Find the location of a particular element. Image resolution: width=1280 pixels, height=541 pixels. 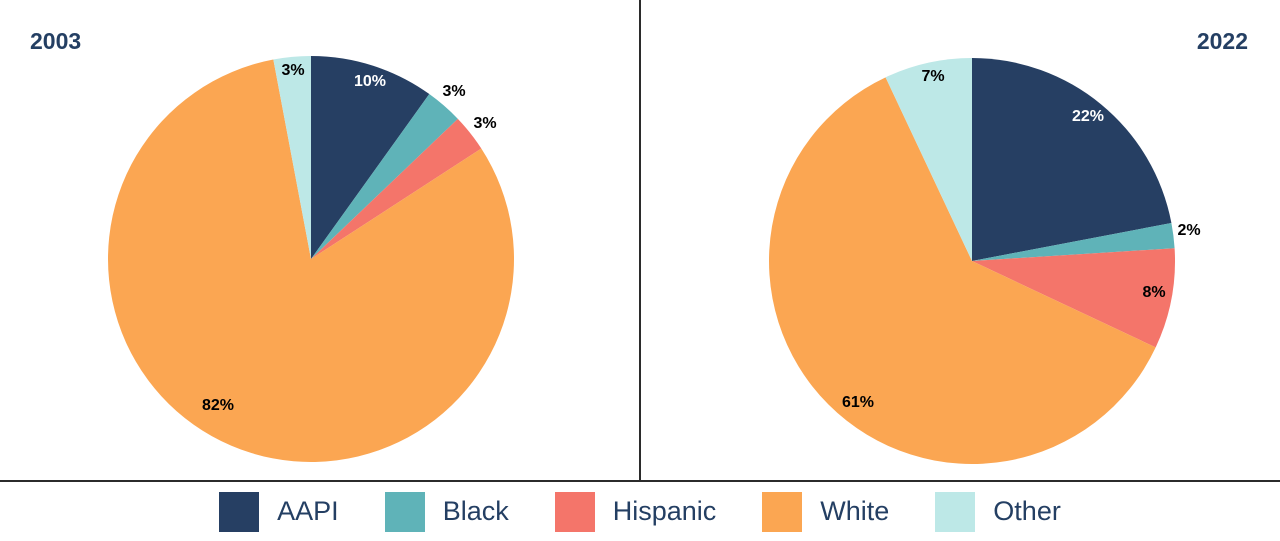

data-label-2022-white: 61% is located at coordinates (858, 402).